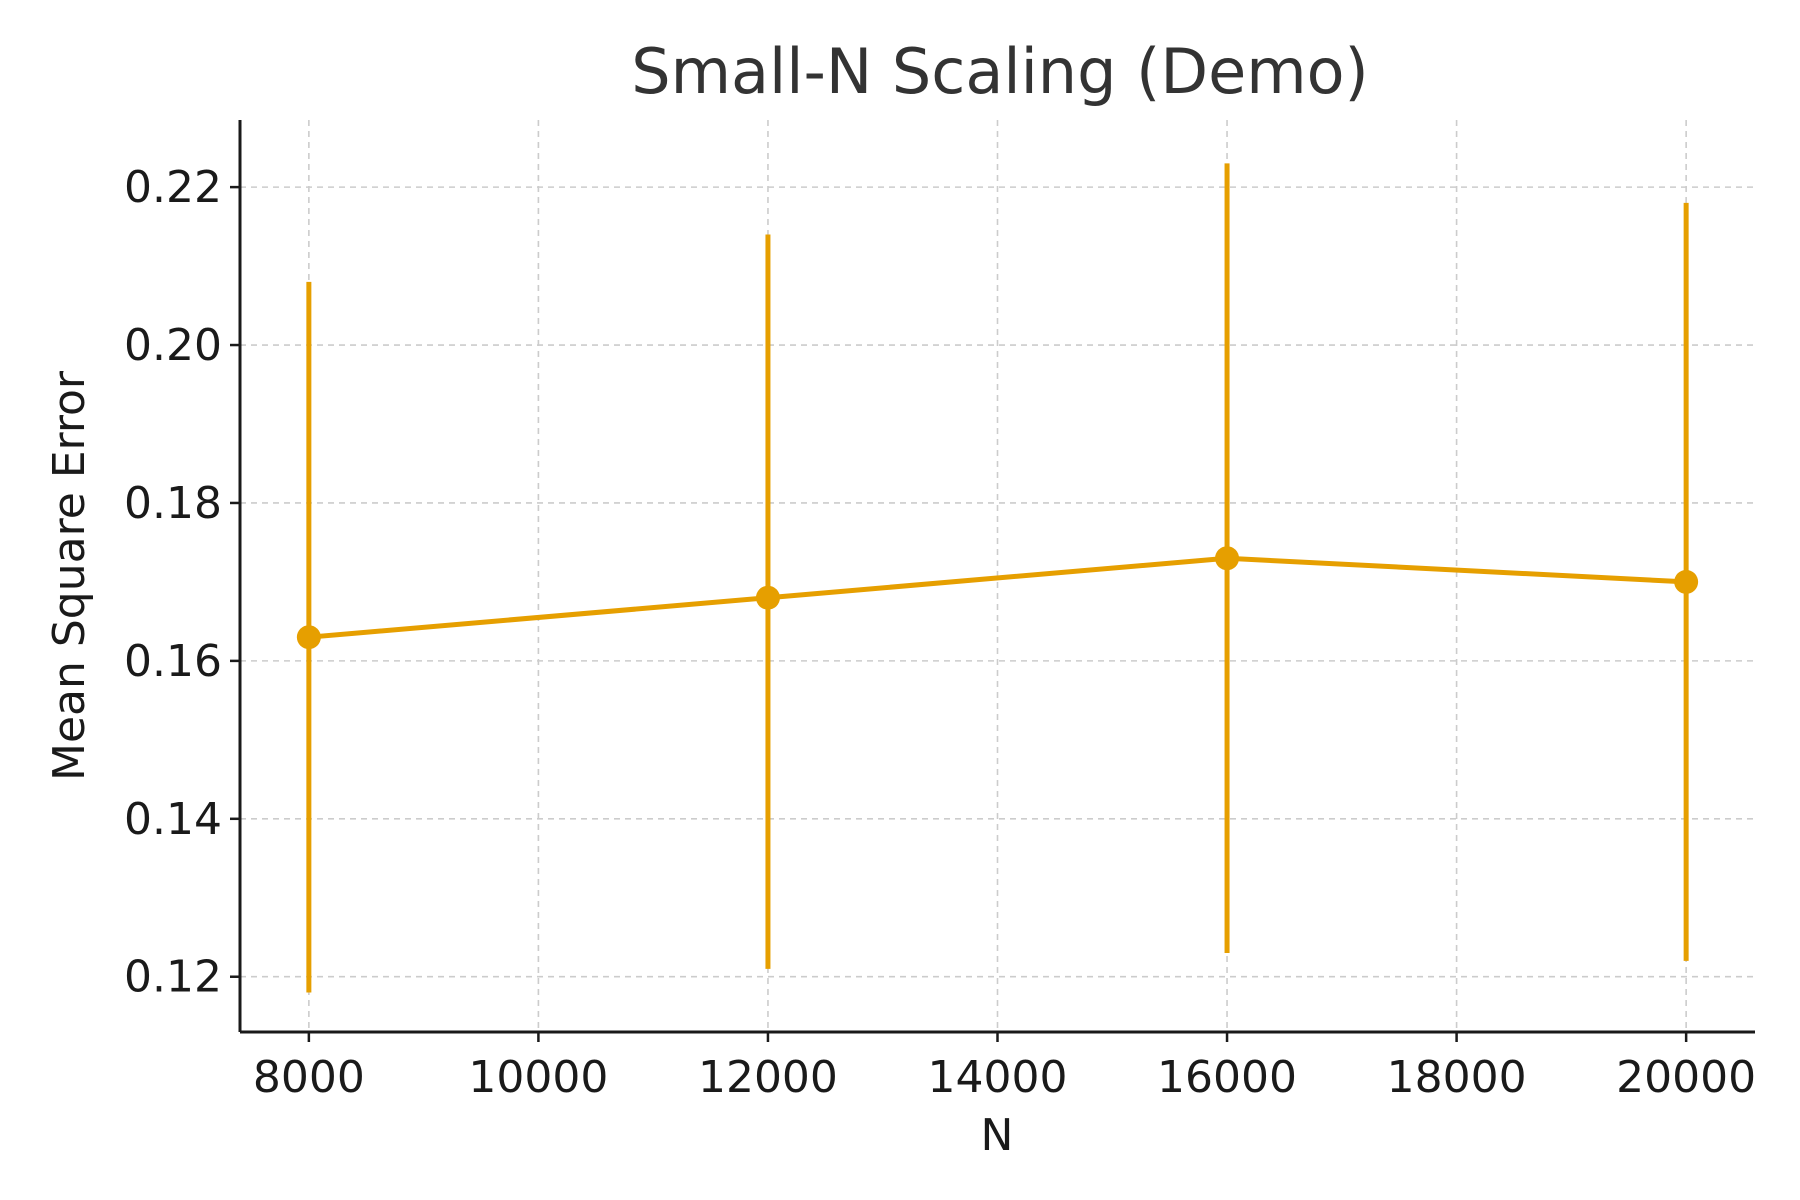  What do you see at coordinates (173, 661) in the screenshot?
I see `y-tick-label: 0.16` at bounding box center [173, 661].